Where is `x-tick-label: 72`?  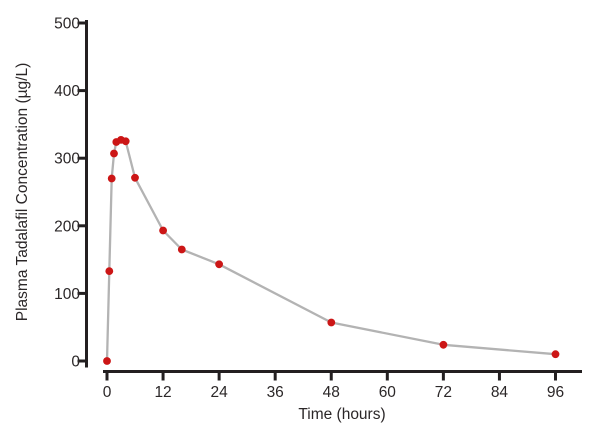
x-tick-label: 72 is located at coordinates (443, 392).